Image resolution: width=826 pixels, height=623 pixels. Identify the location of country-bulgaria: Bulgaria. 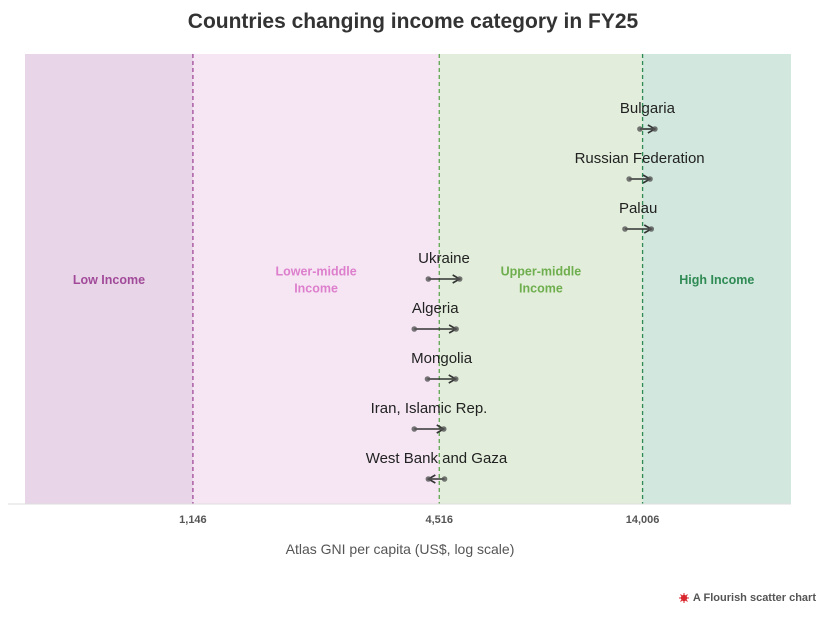
(648, 117).